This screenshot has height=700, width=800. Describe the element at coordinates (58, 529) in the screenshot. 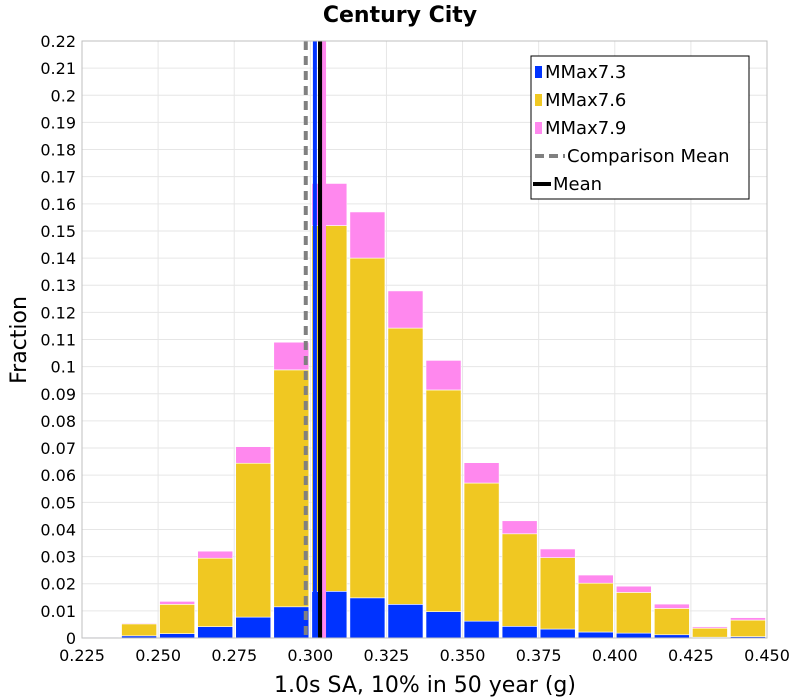

I see `y-tick-label: 0.04` at that location.